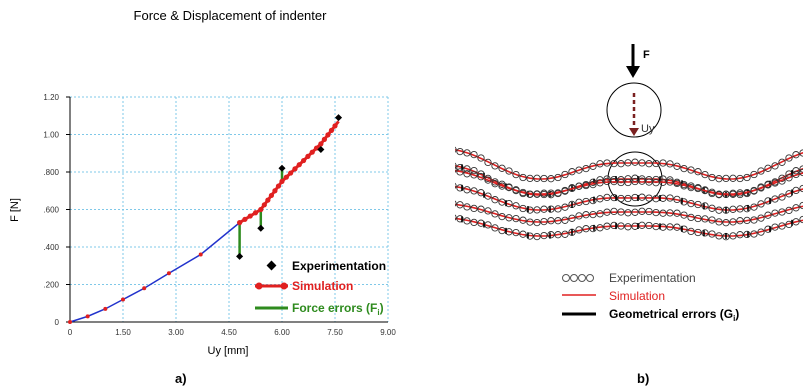  Describe the element at coordinates (230, 15) in the screenshot. I see `chart-title: Force & Displacement of indenter` at that location.